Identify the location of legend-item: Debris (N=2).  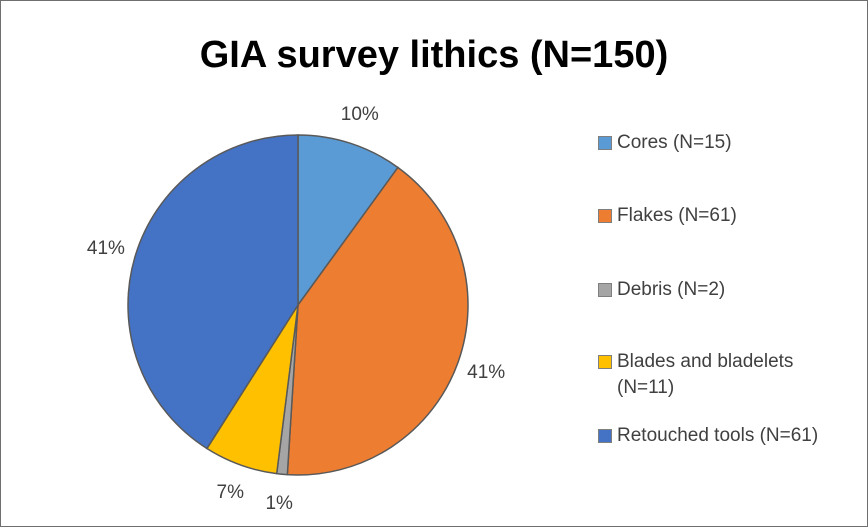
(718, 290).